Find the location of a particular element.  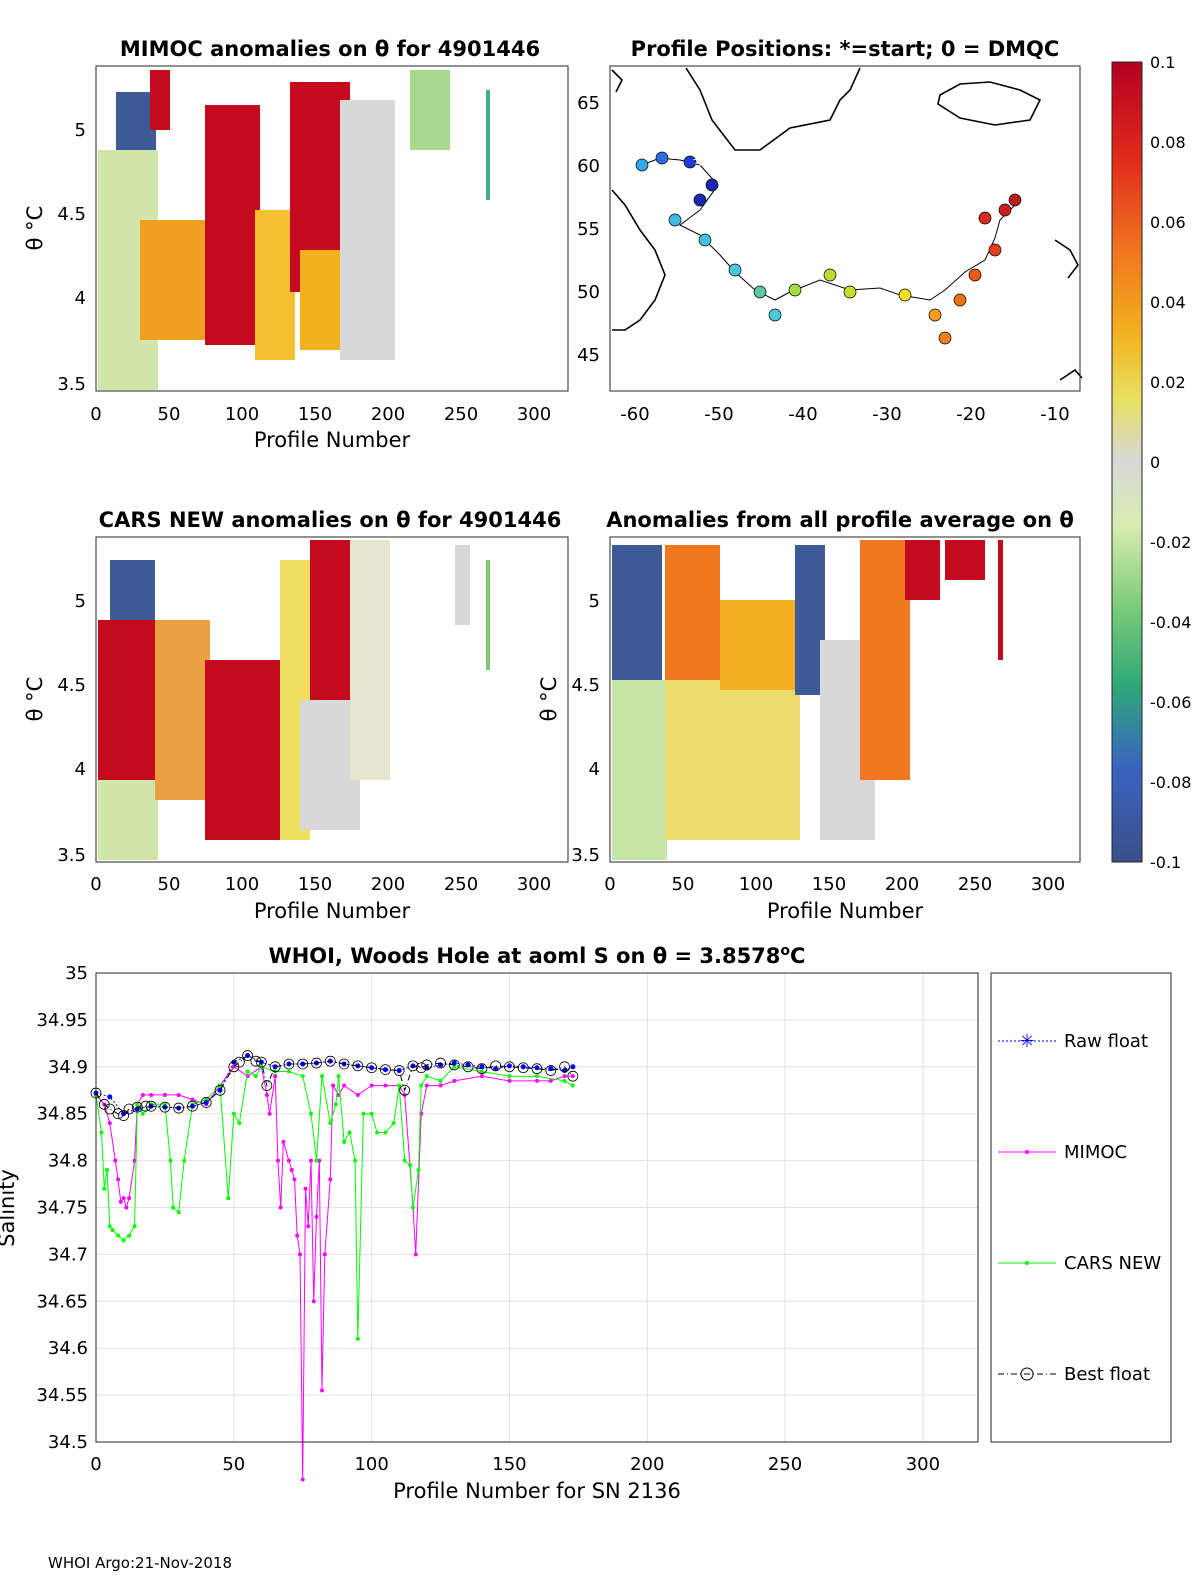

mimoc-xtick: 200 is located at coordinates (388, 414).